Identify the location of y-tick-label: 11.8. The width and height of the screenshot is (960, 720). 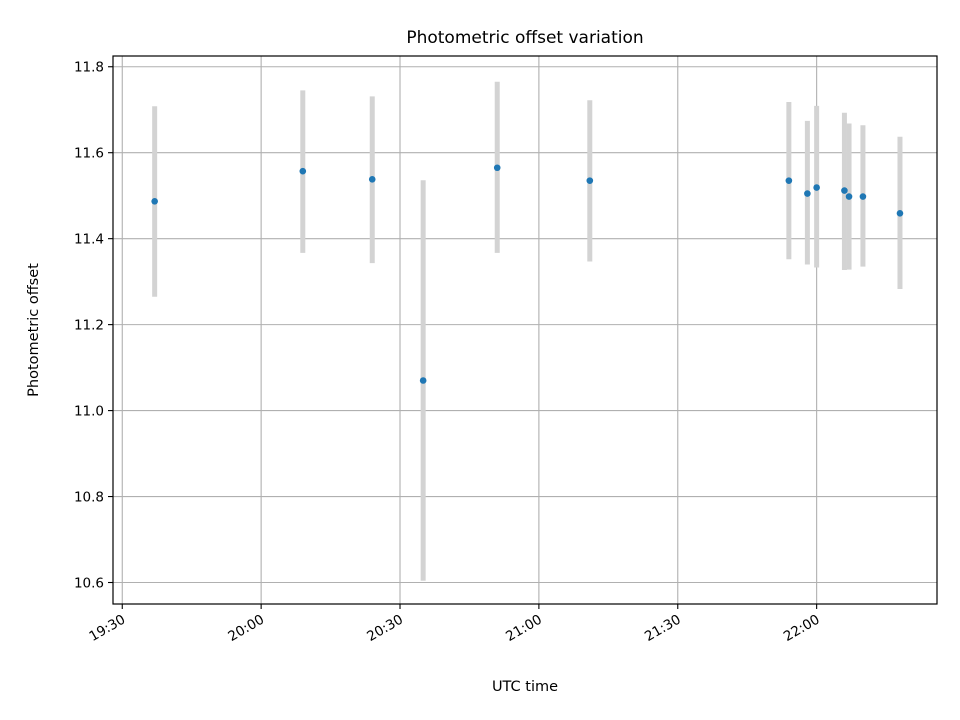
(89, 68).